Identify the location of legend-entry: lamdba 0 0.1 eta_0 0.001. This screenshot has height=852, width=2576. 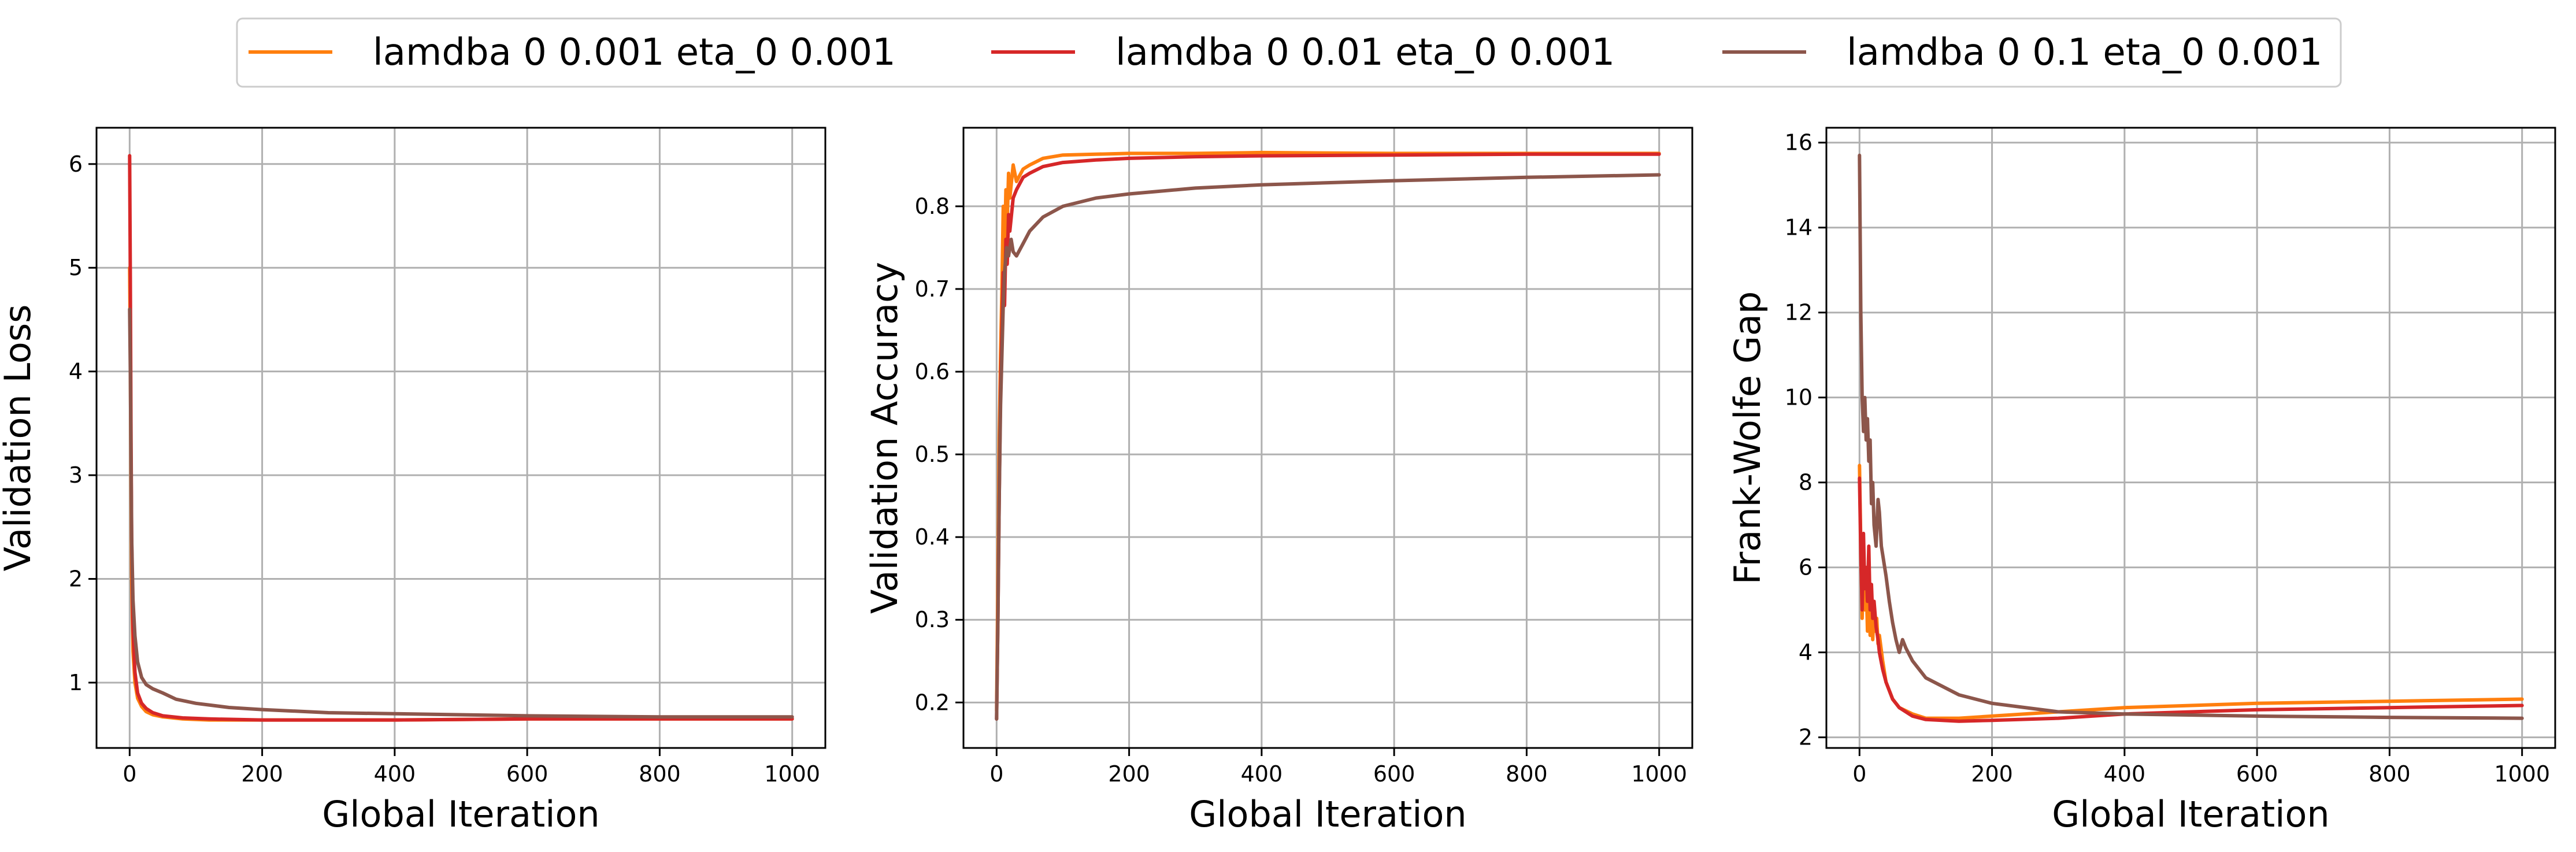
(2084, 53).